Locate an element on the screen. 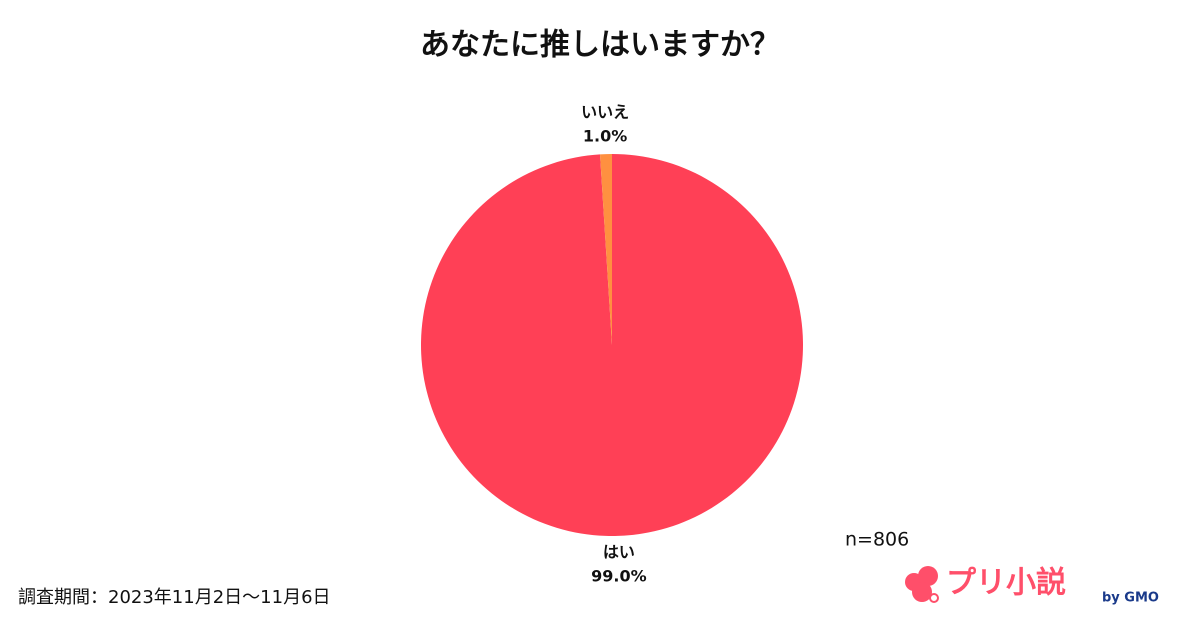 The width and height of the screenshot is (1200, 630). survey-period: 調査期間：2023年11月2日〜11月6日 is located at coordinates (174, 597).